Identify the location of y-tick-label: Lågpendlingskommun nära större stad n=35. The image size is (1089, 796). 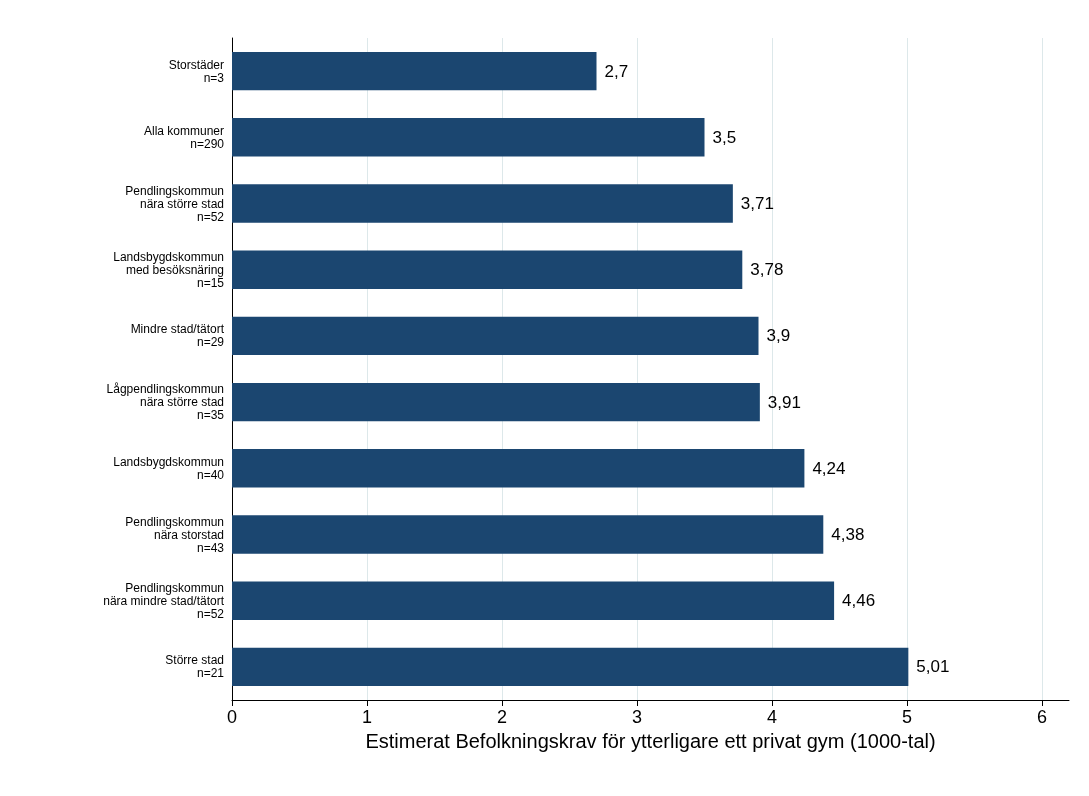
(165, 402).